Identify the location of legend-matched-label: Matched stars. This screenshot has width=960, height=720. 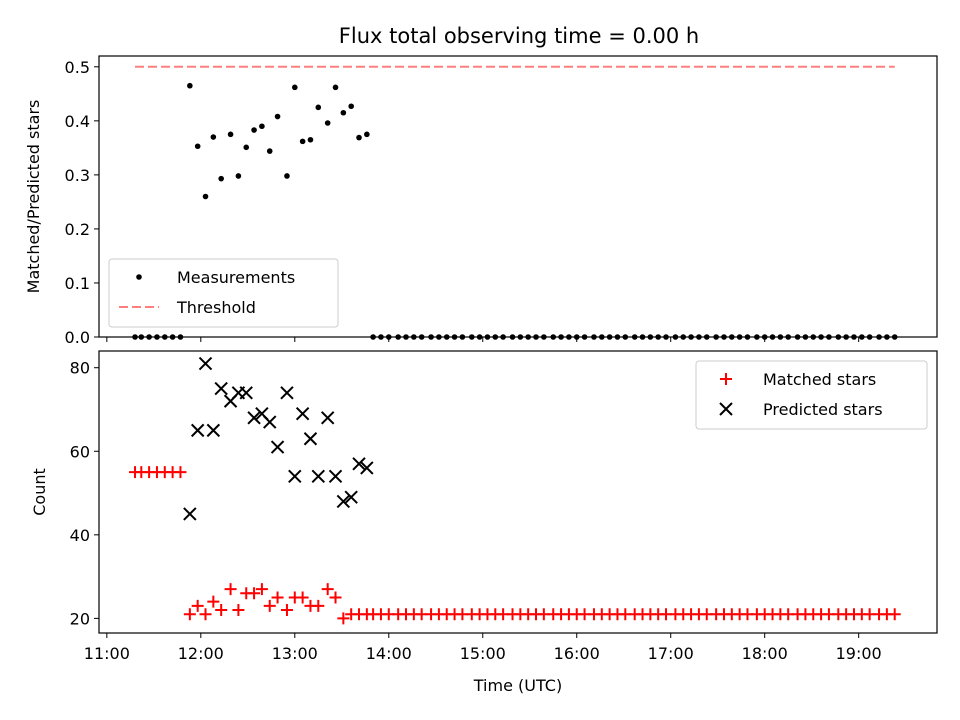
(819, 379).